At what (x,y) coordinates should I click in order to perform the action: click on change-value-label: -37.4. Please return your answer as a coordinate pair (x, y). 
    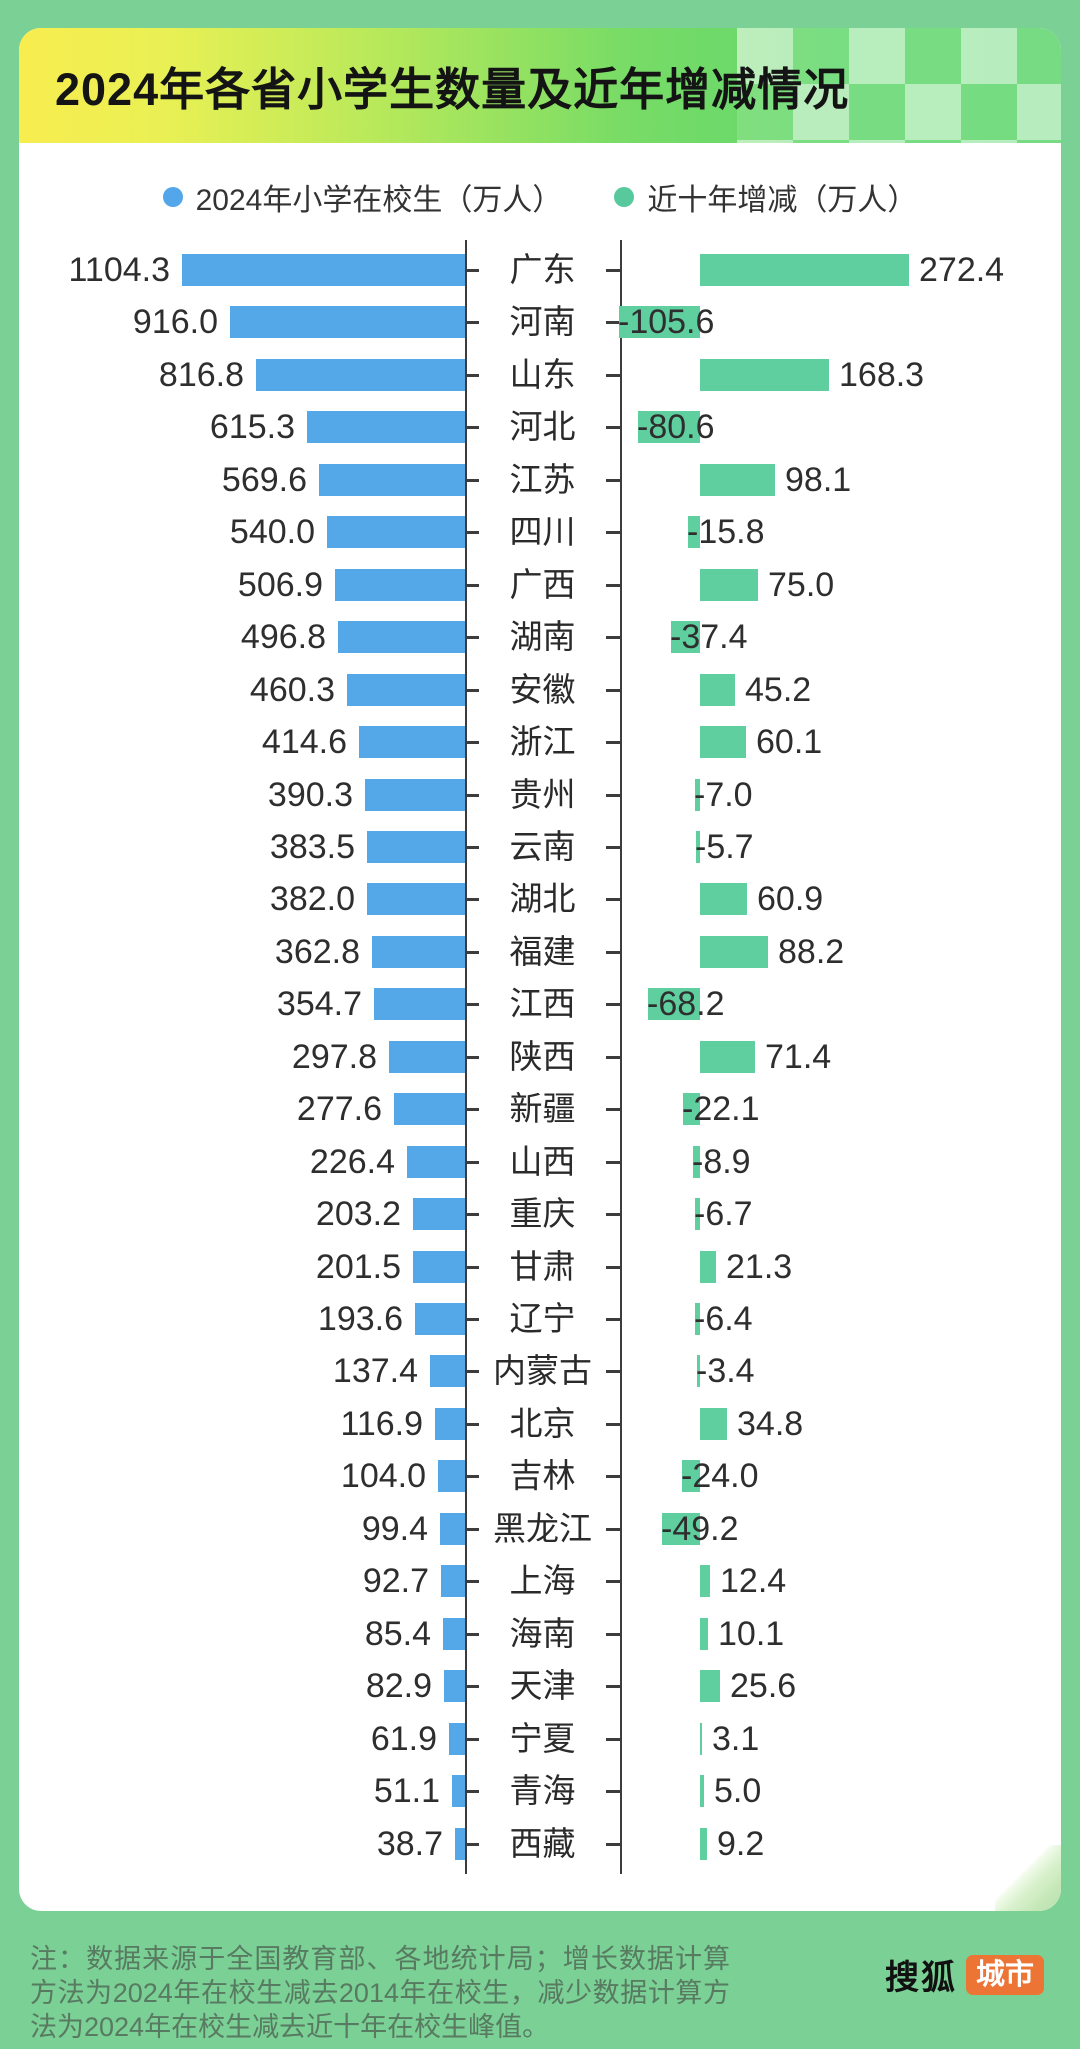
    Looking at the image, I should click on (709, 637).